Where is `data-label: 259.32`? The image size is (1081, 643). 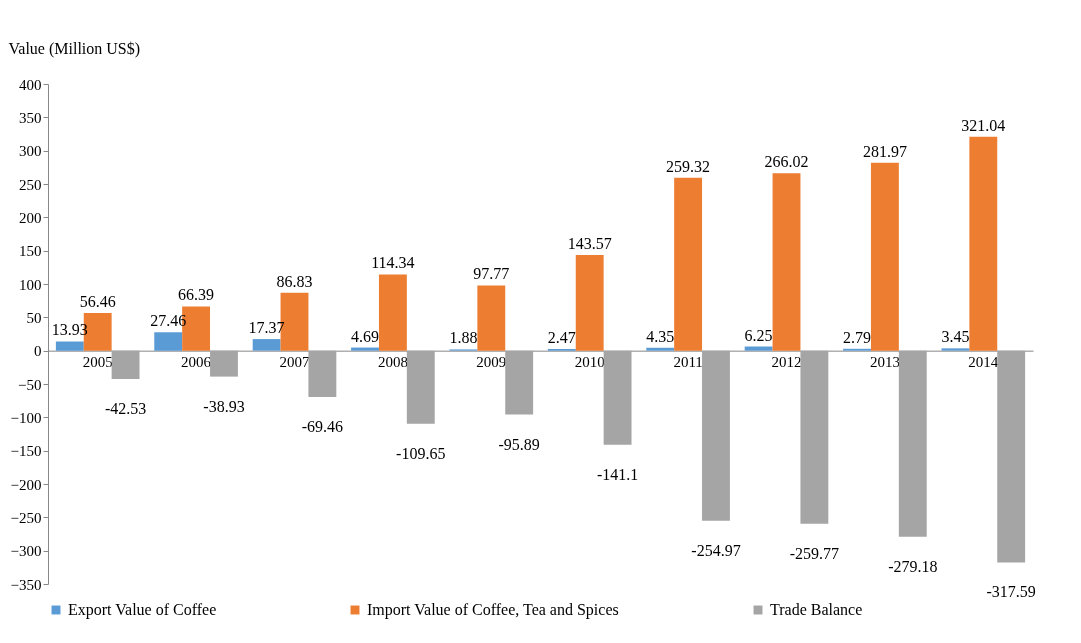
data-label: 259.32 is located at coordinates (688, 166).